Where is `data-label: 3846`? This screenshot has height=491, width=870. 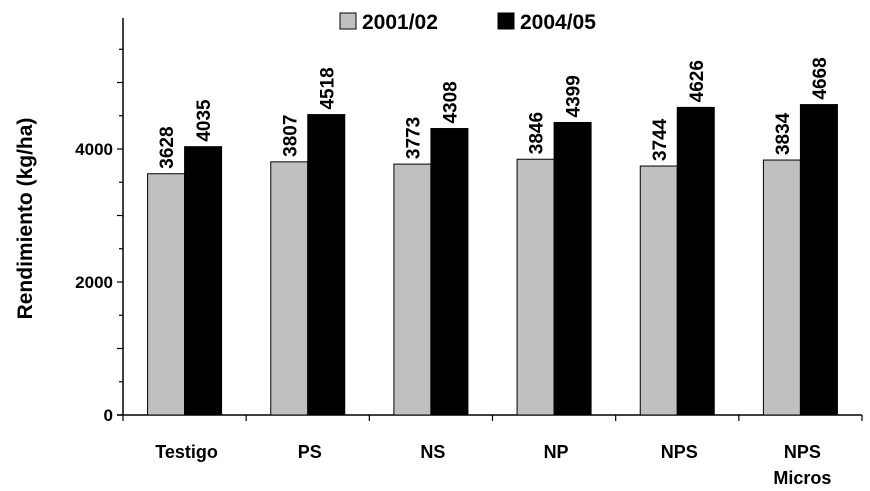
data-label: 3846 is located at coordinates (537, 133).